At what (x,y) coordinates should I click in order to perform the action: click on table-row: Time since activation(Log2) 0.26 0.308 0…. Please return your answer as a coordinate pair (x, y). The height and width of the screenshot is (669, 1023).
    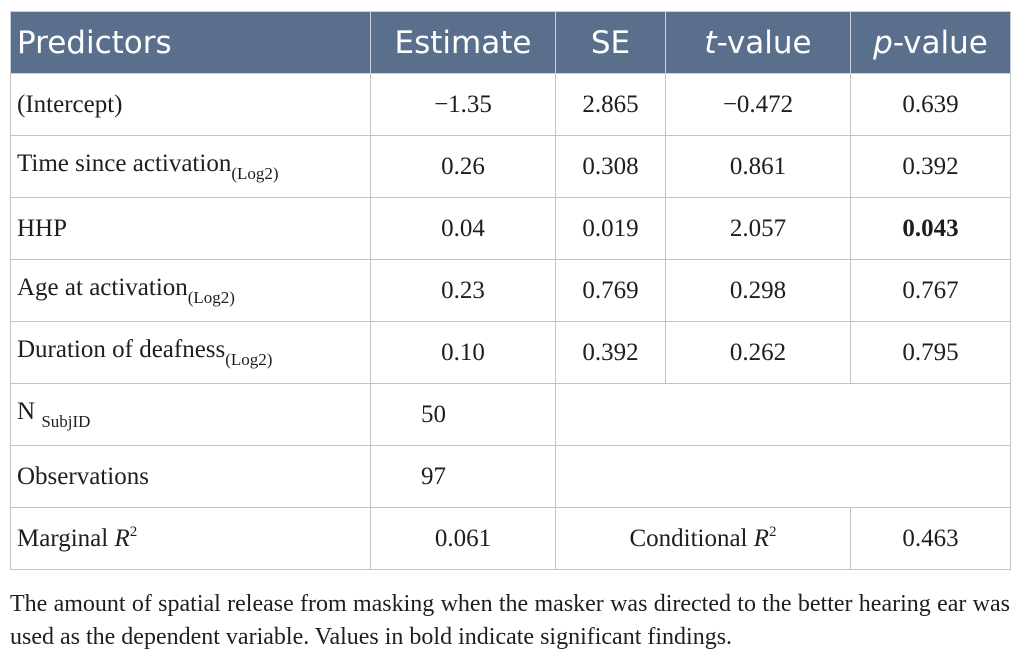
    Looking at the image, I should click on (510, 166).